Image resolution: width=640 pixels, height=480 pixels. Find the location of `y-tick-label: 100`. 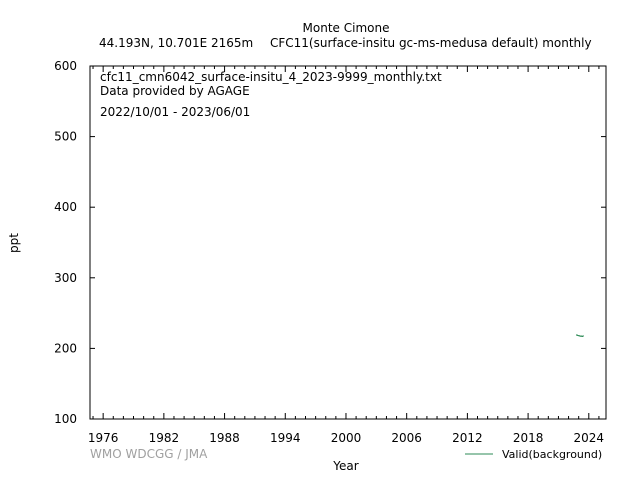

y-tick-label: 100 is located at coordinates (65, 419).